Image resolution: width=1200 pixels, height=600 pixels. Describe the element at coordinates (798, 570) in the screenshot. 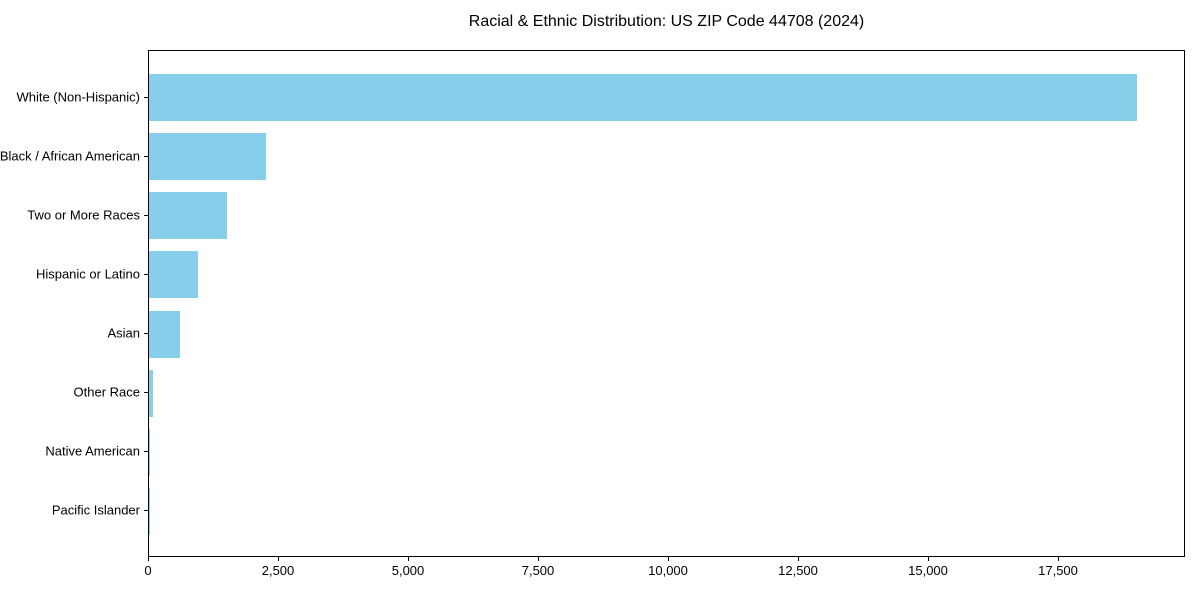

I see `x-tick-label: 12,500` at that location.